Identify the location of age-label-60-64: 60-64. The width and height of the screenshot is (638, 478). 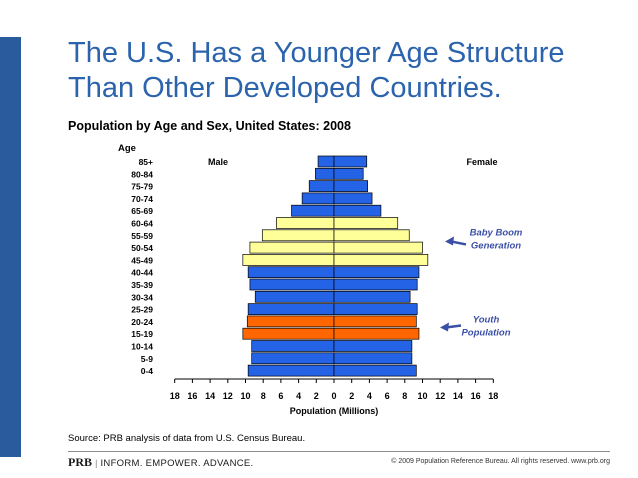
(142, 224).